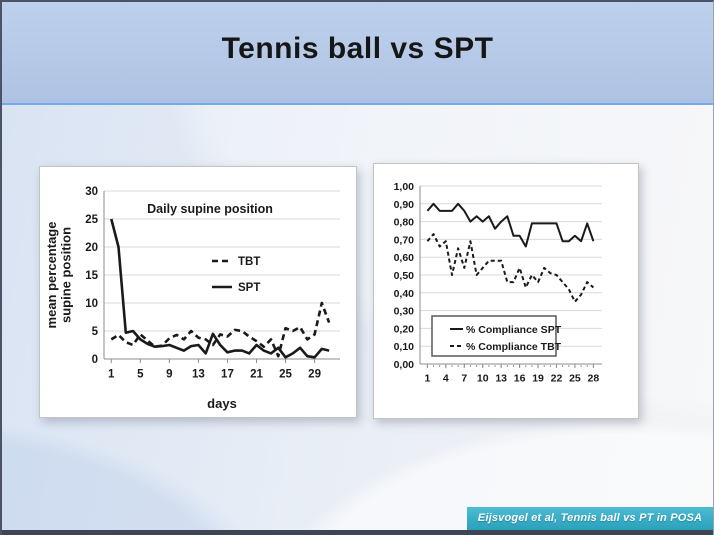 This screenshot has height=535, width=714. Describe the element at coordinates (91, 276) in the screenshot. I see `svg-text: 15` at that location.